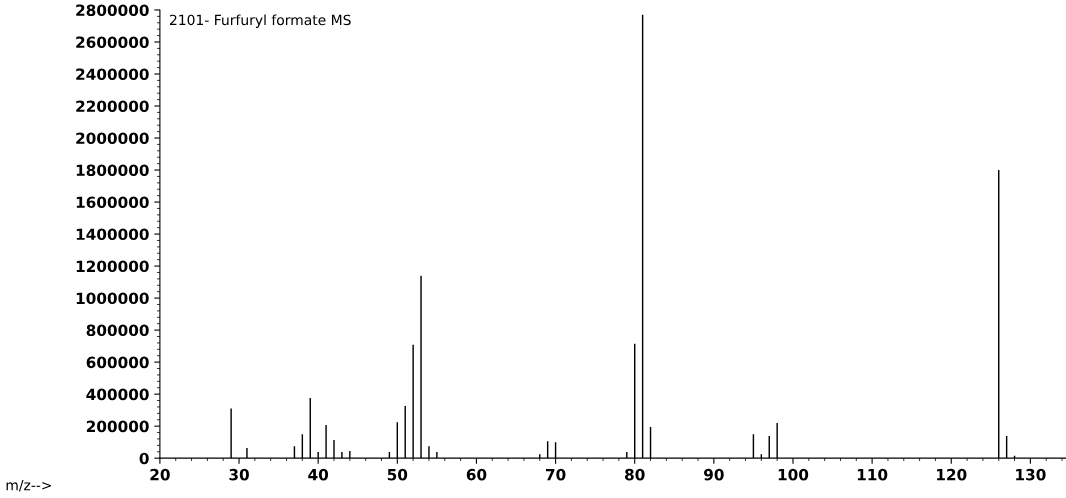  Describe the element at coordinates (793, 474) in the screenshot. I see `x-tick-label: 100` at that location.